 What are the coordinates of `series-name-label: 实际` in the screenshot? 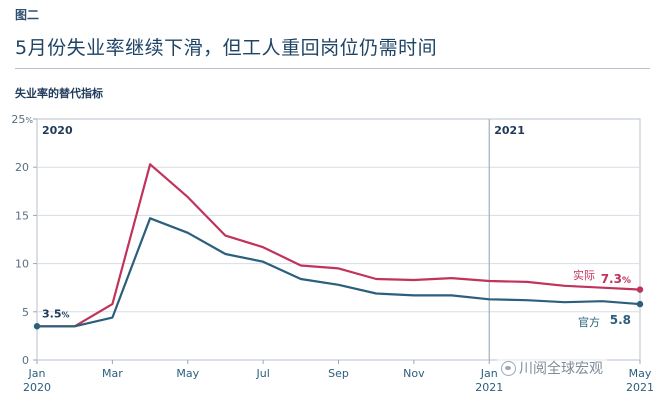 It's located at (584, 275).